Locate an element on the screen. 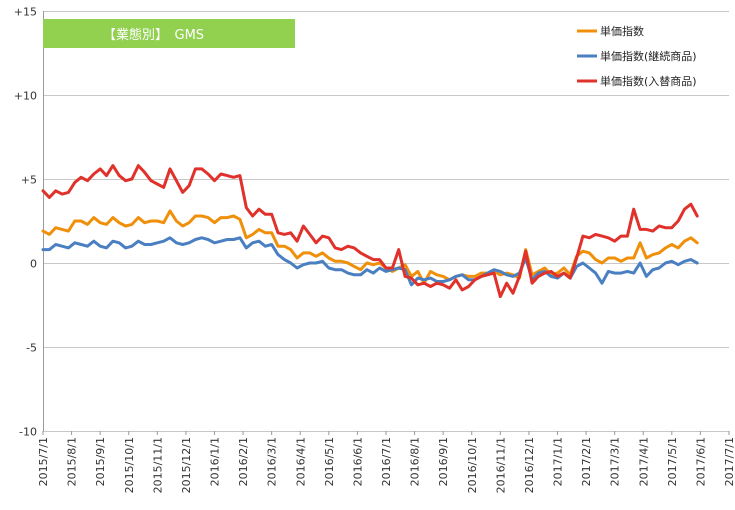 This screenshot has height=510, width=735. chart-title-background is located at coordinates (169, 33).